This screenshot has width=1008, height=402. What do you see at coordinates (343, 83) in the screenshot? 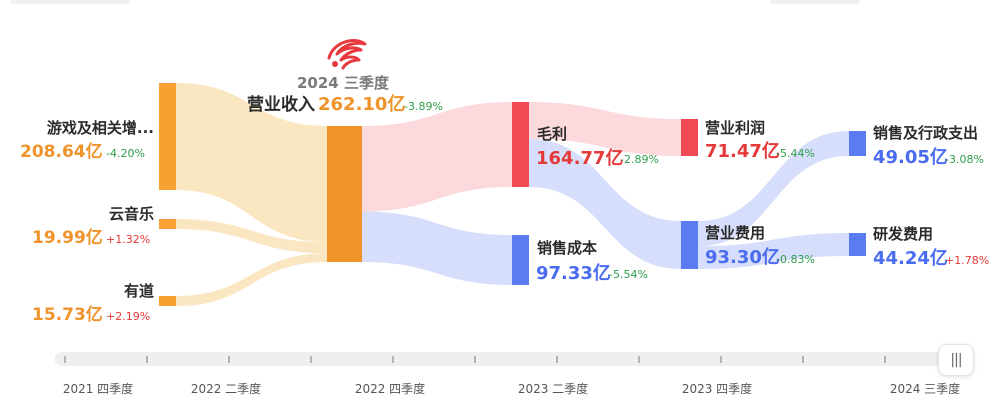
I see `period-title: 2024 三季度` at bounding box center [343, 83].